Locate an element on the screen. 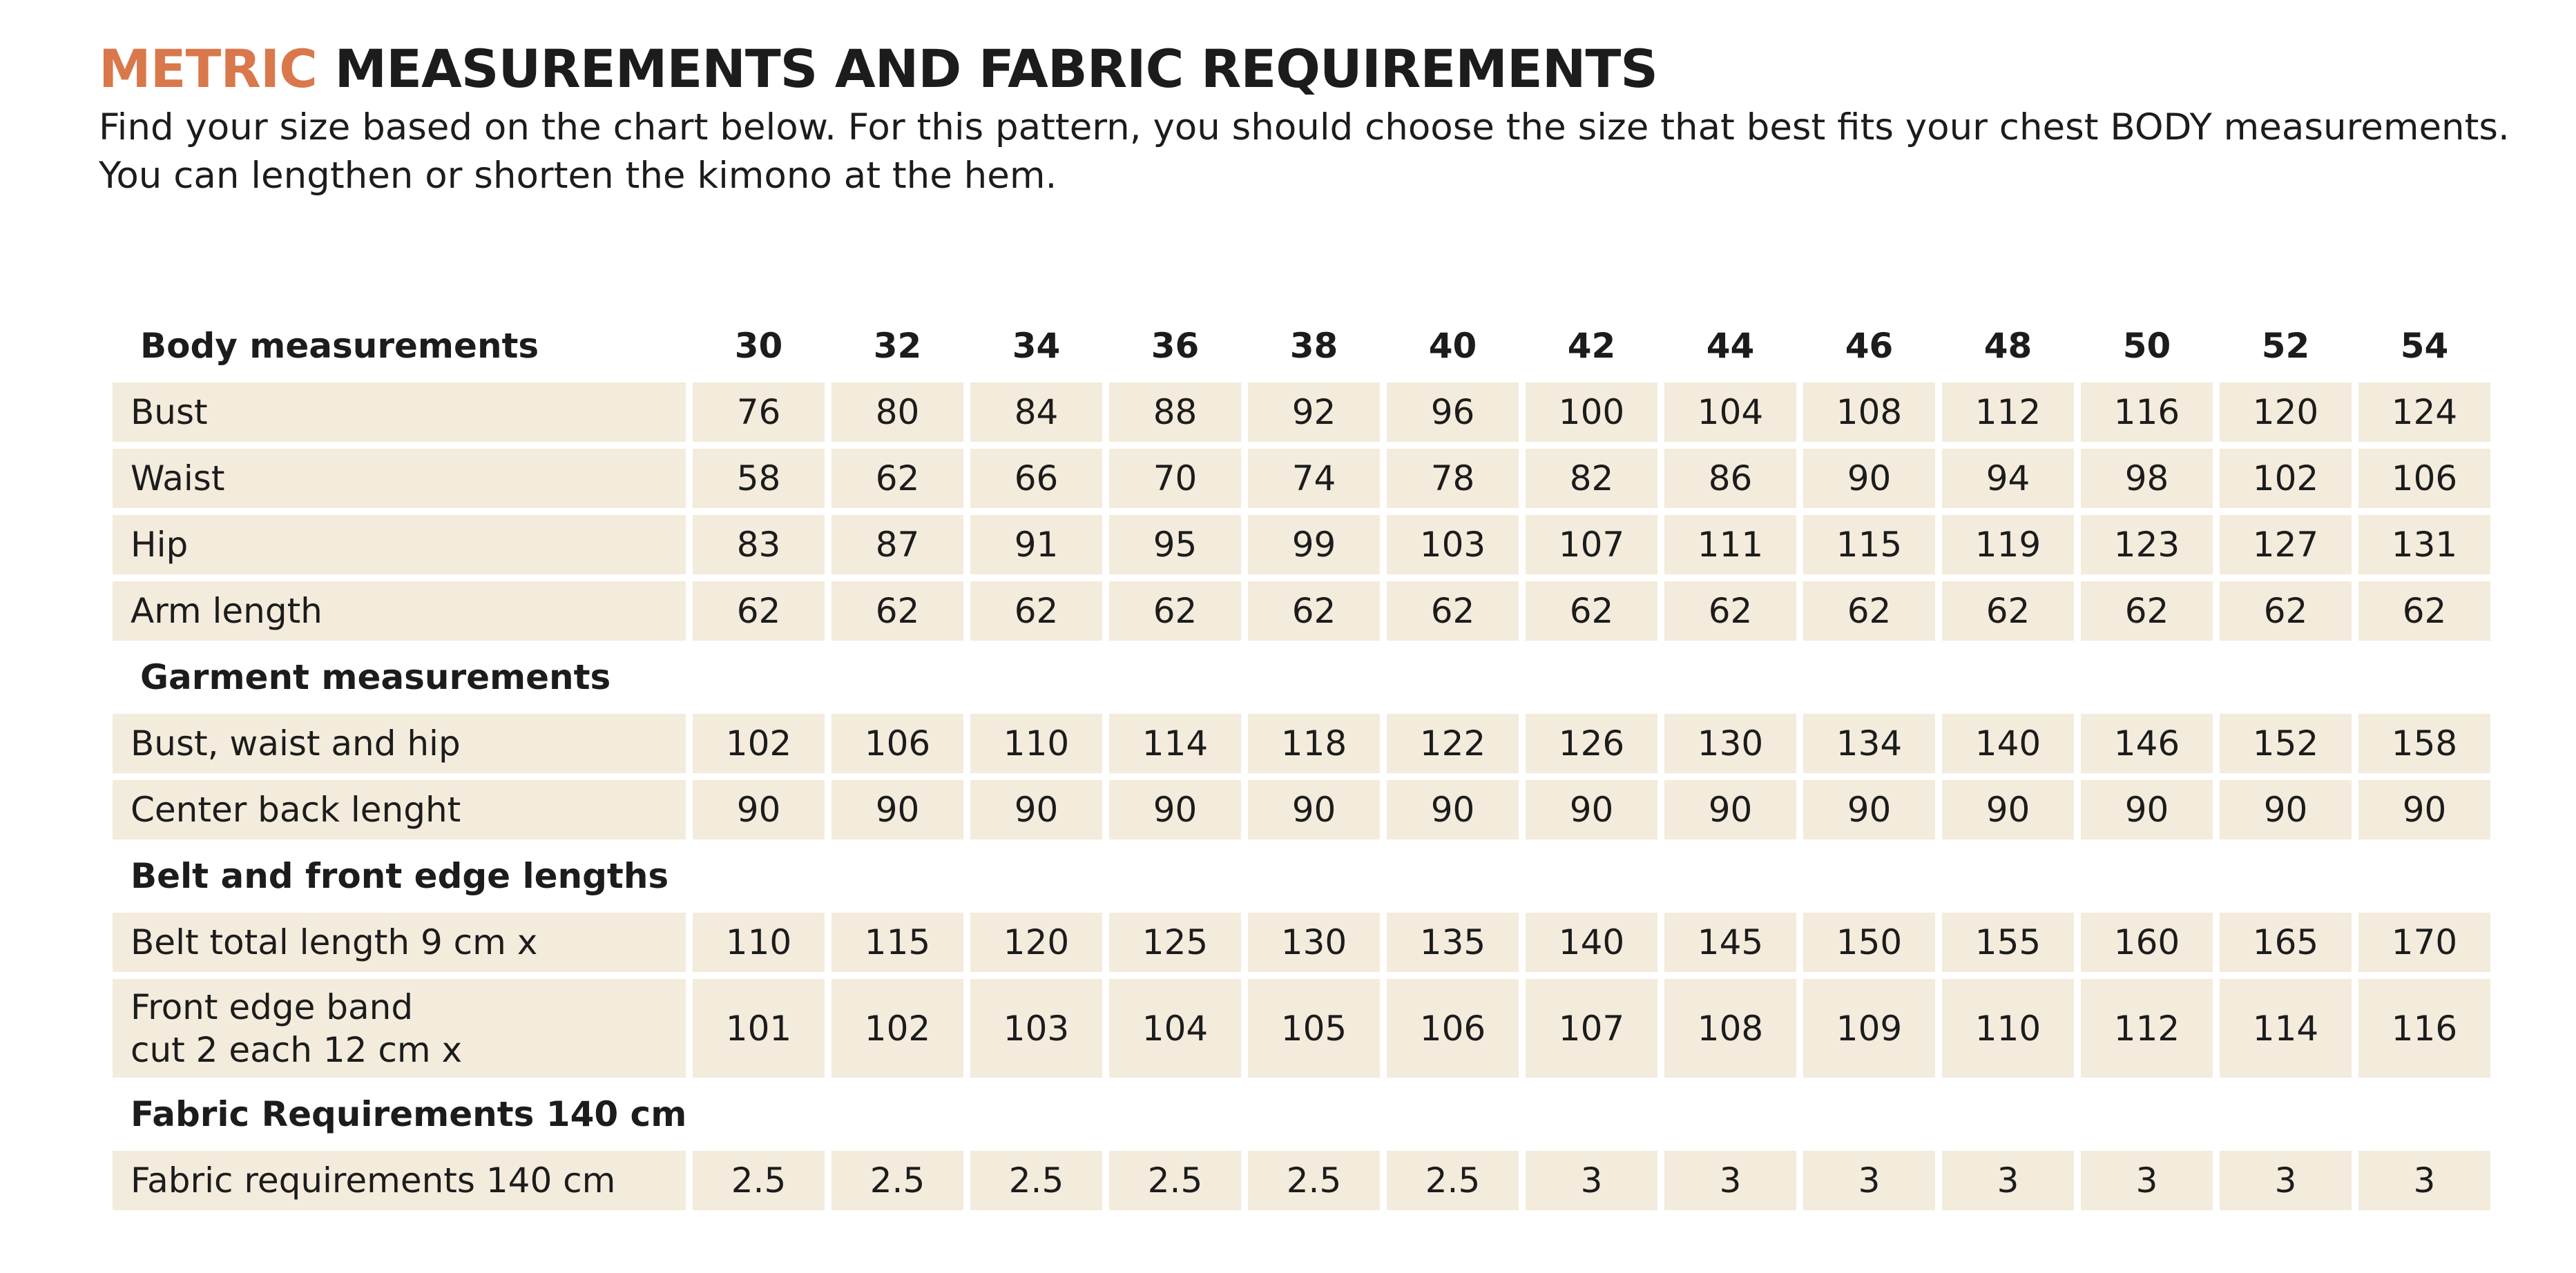 The image size is (2576, 1273). cell: 131 is located at coordinates (2424, 544).